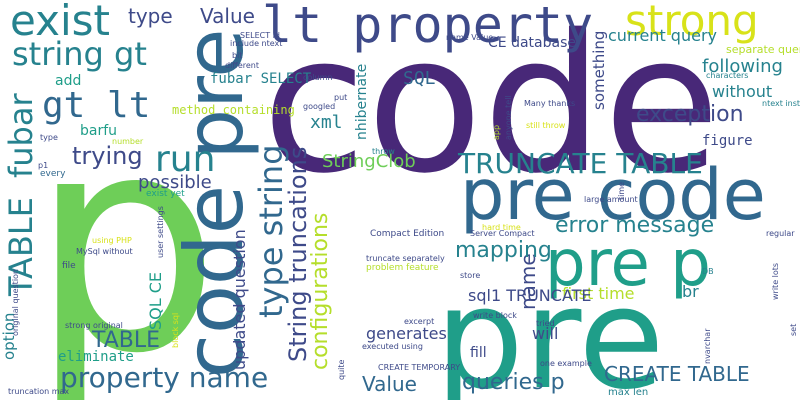 This screenshot has height=400, width=800. What do you see at coordinates (175, 330) in the screenshot?
I see `word-strong-original: block sql` at bounding box center [175, 330].